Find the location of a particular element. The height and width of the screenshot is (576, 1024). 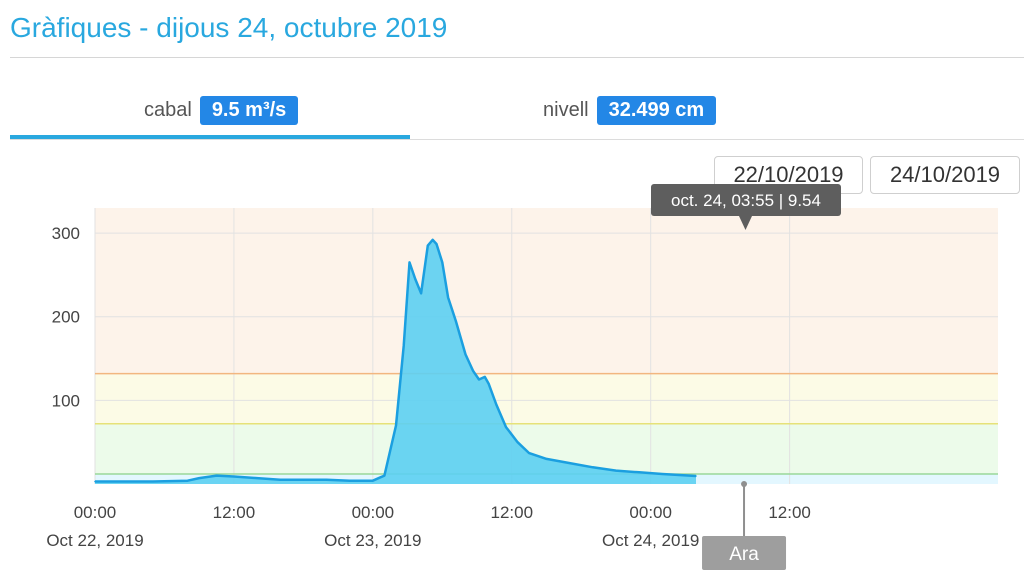

y-tick-label: 200 is located at coordinates (66, 317).